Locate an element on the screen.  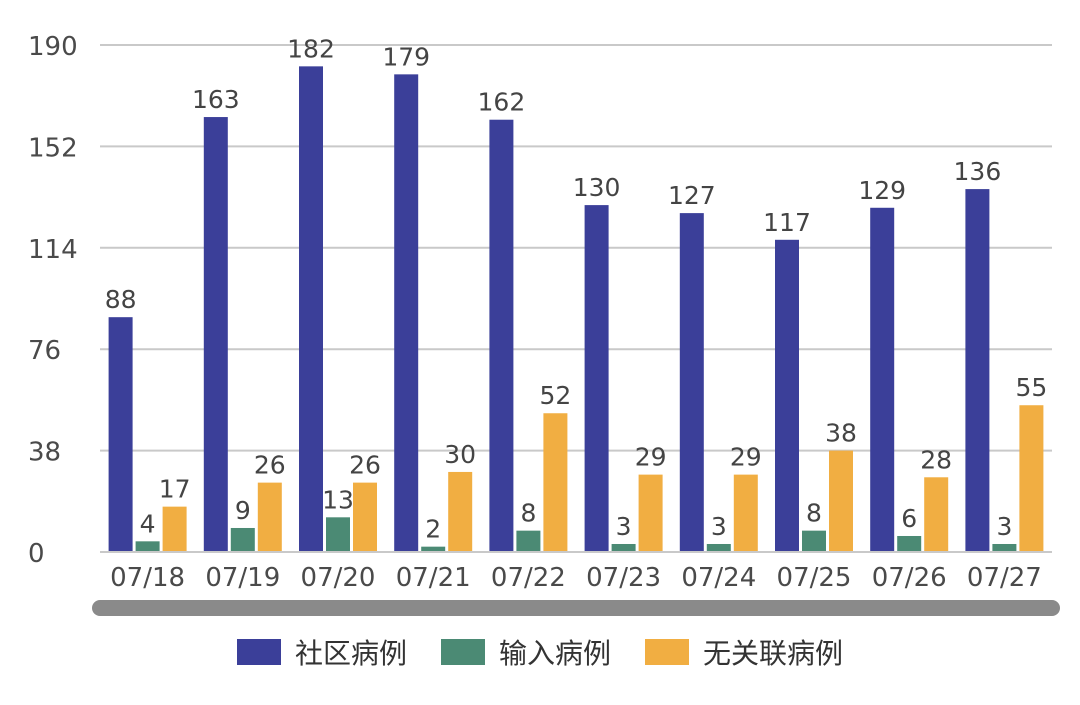
legend-item-unlinked: 无关联病例 is located at coordinates (744, 652).